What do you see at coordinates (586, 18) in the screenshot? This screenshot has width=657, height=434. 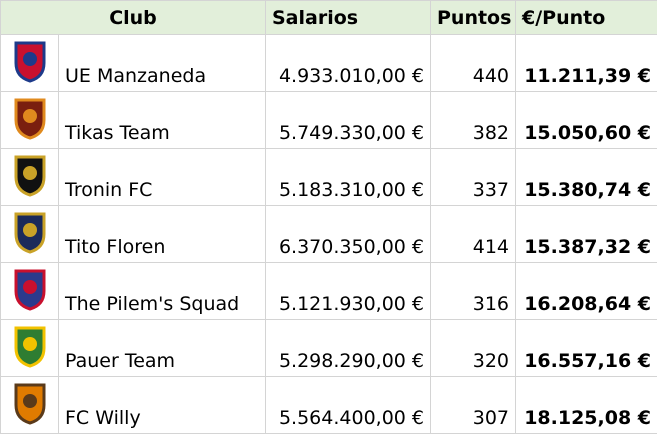 I see `header-cell: €/Punto` at bounding box center [586, 18].